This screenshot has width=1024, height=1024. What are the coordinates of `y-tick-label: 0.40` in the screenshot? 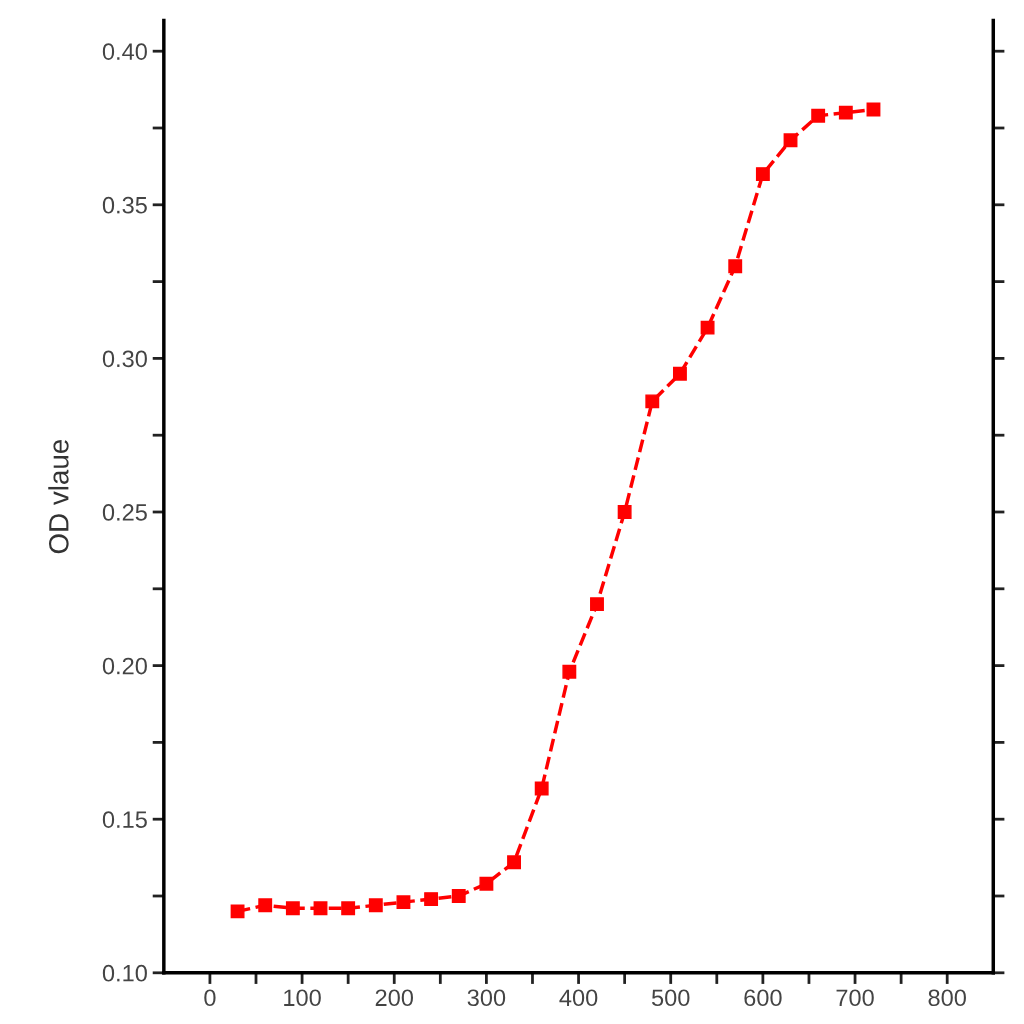 It's located at (124, 51).